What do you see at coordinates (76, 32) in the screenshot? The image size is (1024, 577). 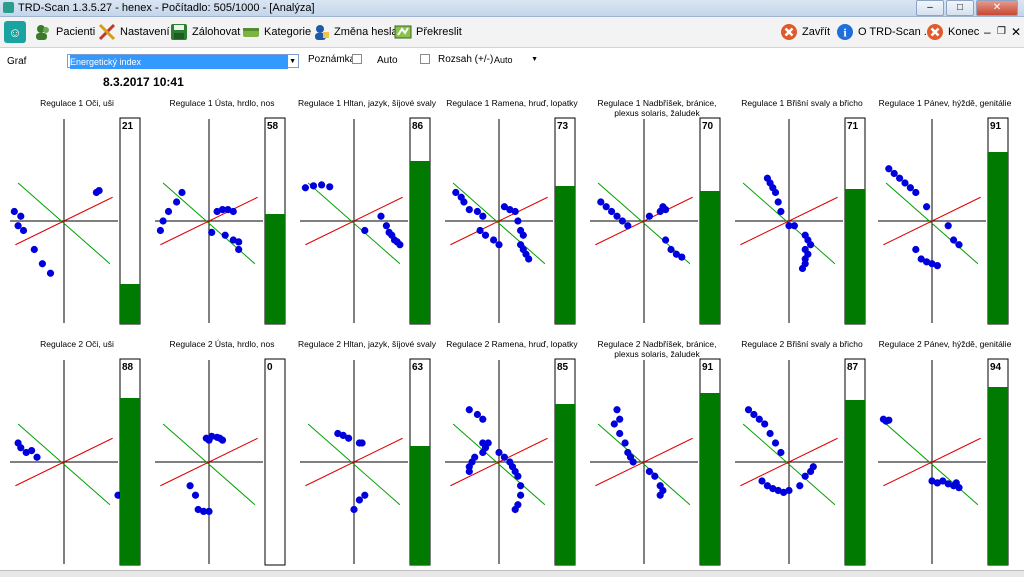 I see `toolbar-label: Pacienti` at bounding box center [76, 32].